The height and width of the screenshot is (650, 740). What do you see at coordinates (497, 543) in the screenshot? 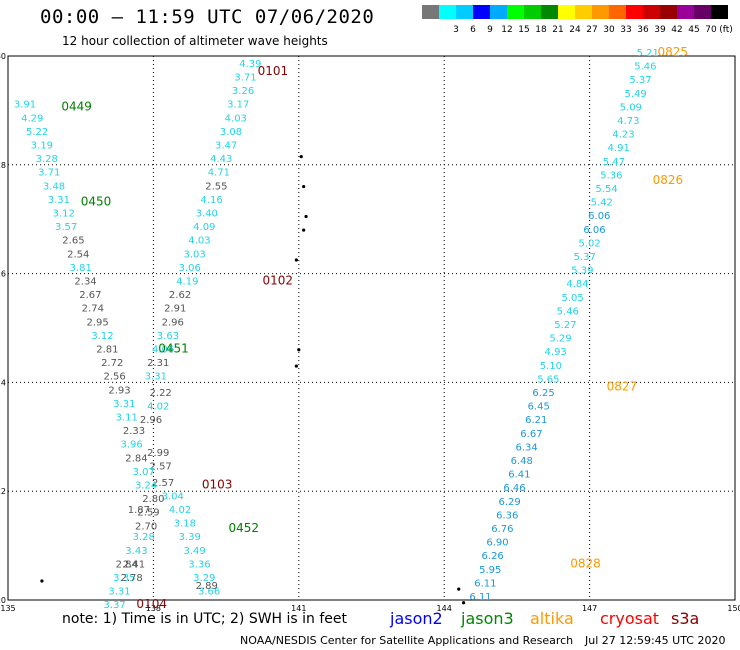
I see `wave-height-label: 6.90` at bounding box center [497, 543].